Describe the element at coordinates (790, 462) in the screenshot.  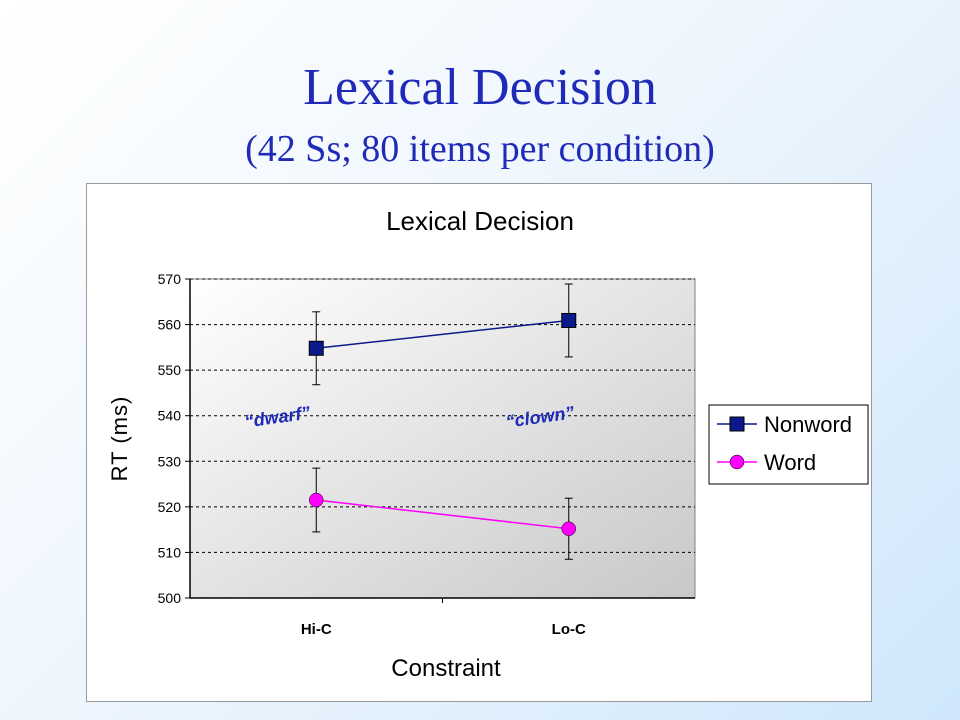
I see `legend-label: Word` at that location.